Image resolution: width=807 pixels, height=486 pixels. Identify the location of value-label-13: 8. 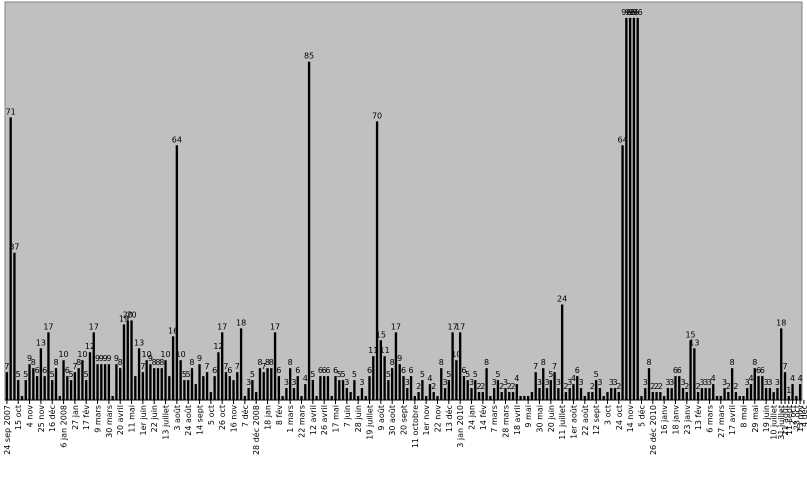
(55, 362).